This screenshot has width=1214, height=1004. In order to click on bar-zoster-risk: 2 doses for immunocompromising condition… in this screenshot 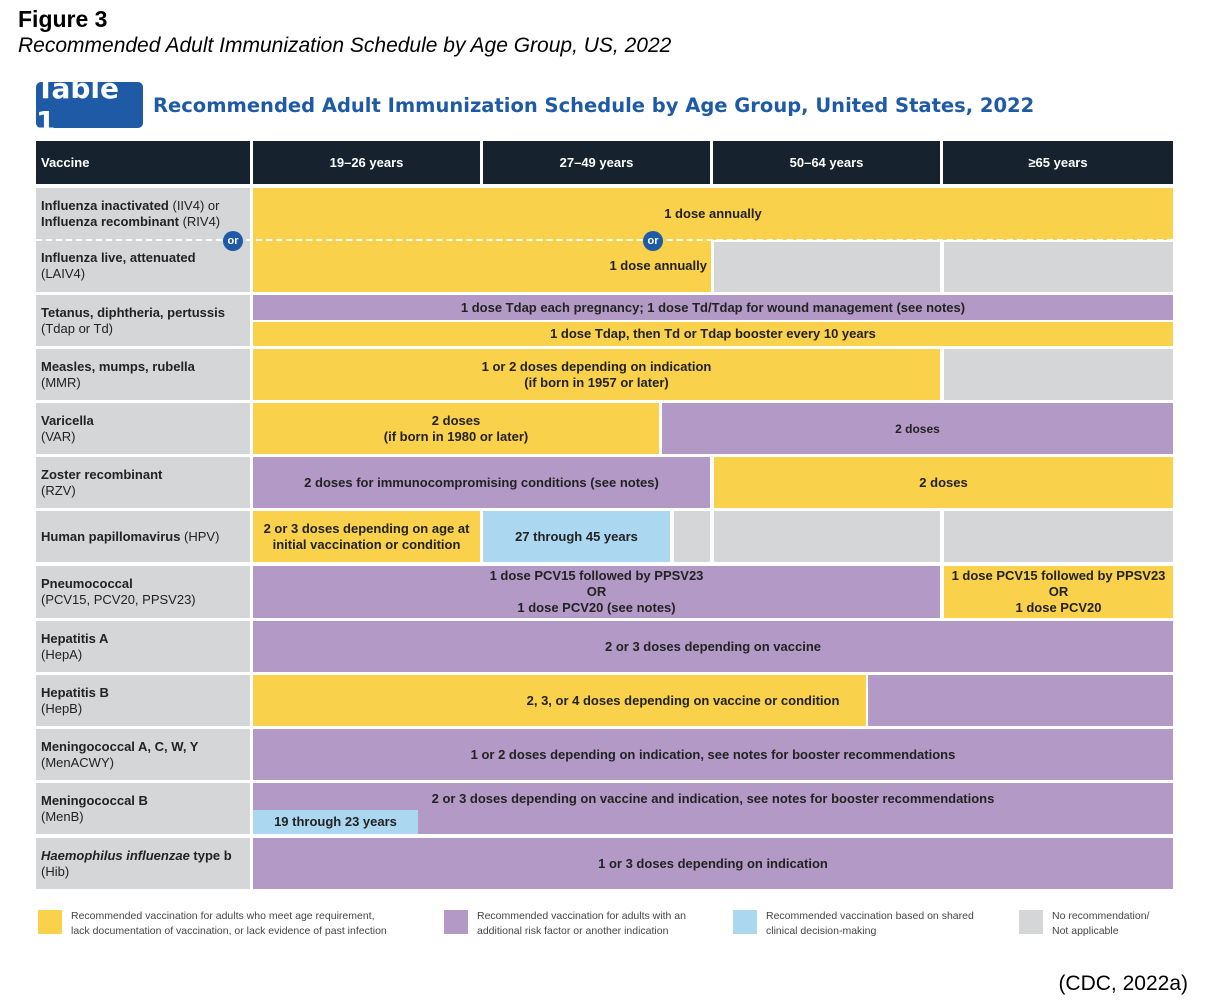, I will do `click(481, 482)`.